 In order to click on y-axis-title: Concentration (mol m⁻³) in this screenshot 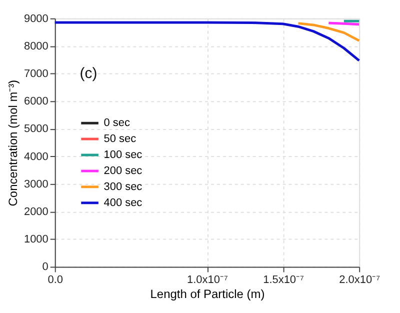, I will do `click(13, 143)`.